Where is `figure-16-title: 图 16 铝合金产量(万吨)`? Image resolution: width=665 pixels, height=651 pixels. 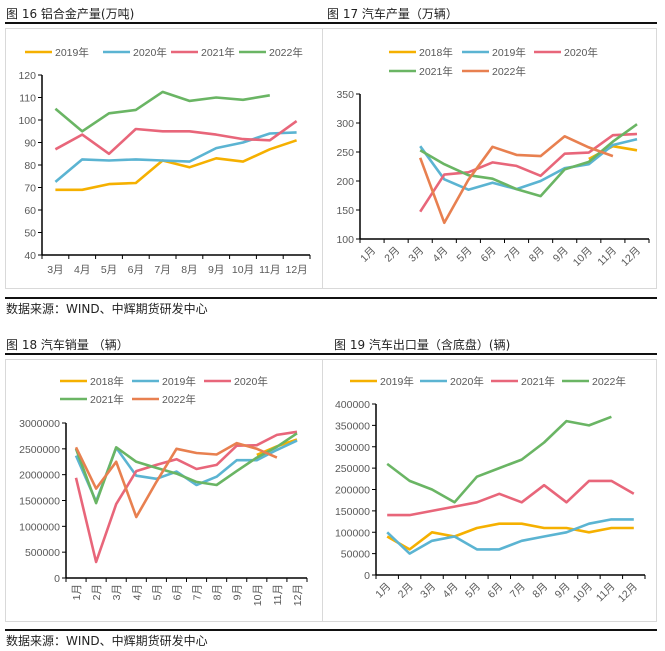 figure-16-title: 图 16 铝合金产量(万吨) is located at coordinates (70, 14).